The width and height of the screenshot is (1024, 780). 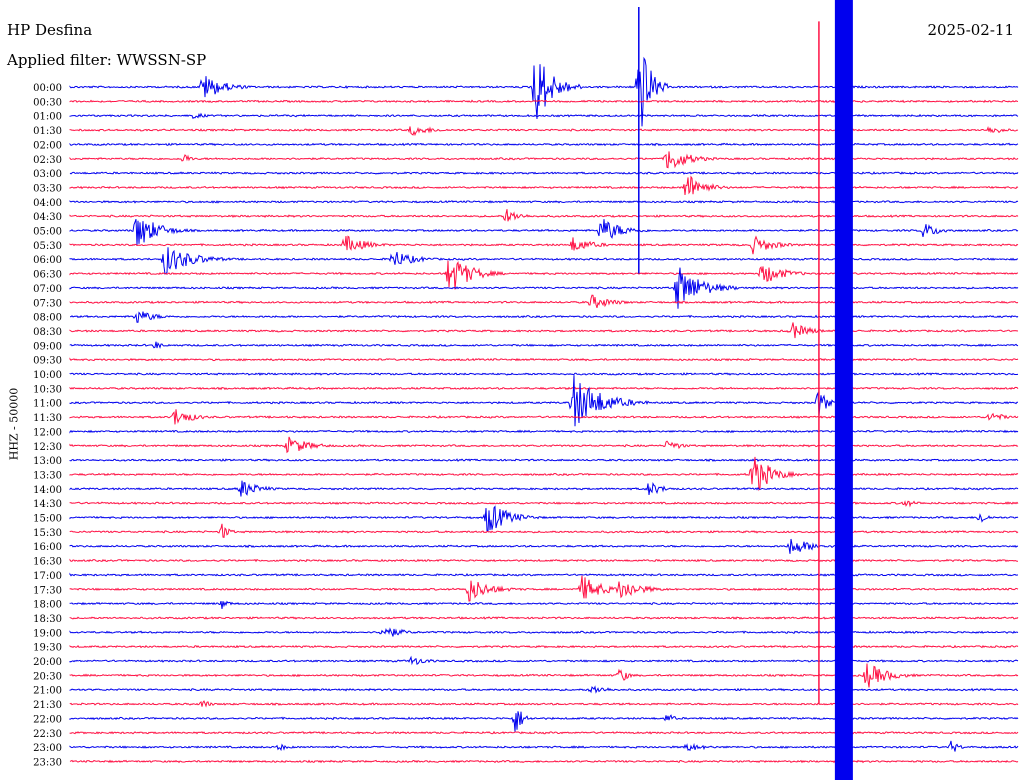 I want to click on time-tick-label: 15:00, so click(x=47, y=519).